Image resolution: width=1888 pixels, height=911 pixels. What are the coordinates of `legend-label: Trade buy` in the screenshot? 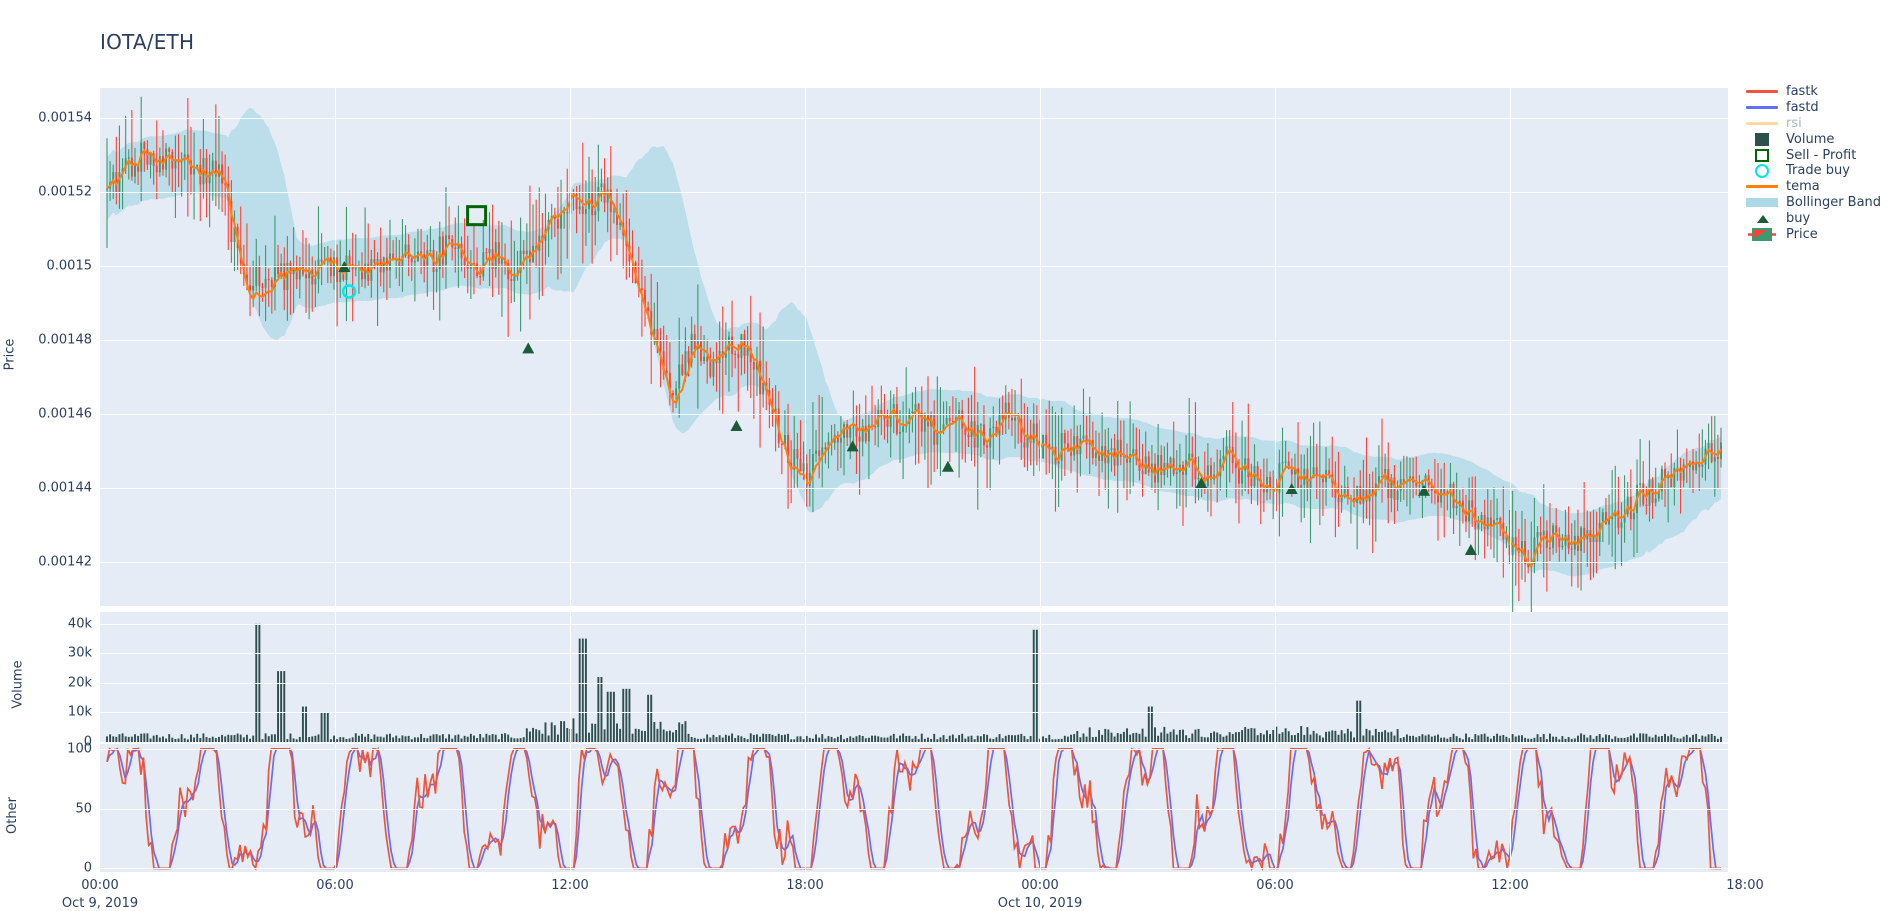 It's located at (1818, 171).